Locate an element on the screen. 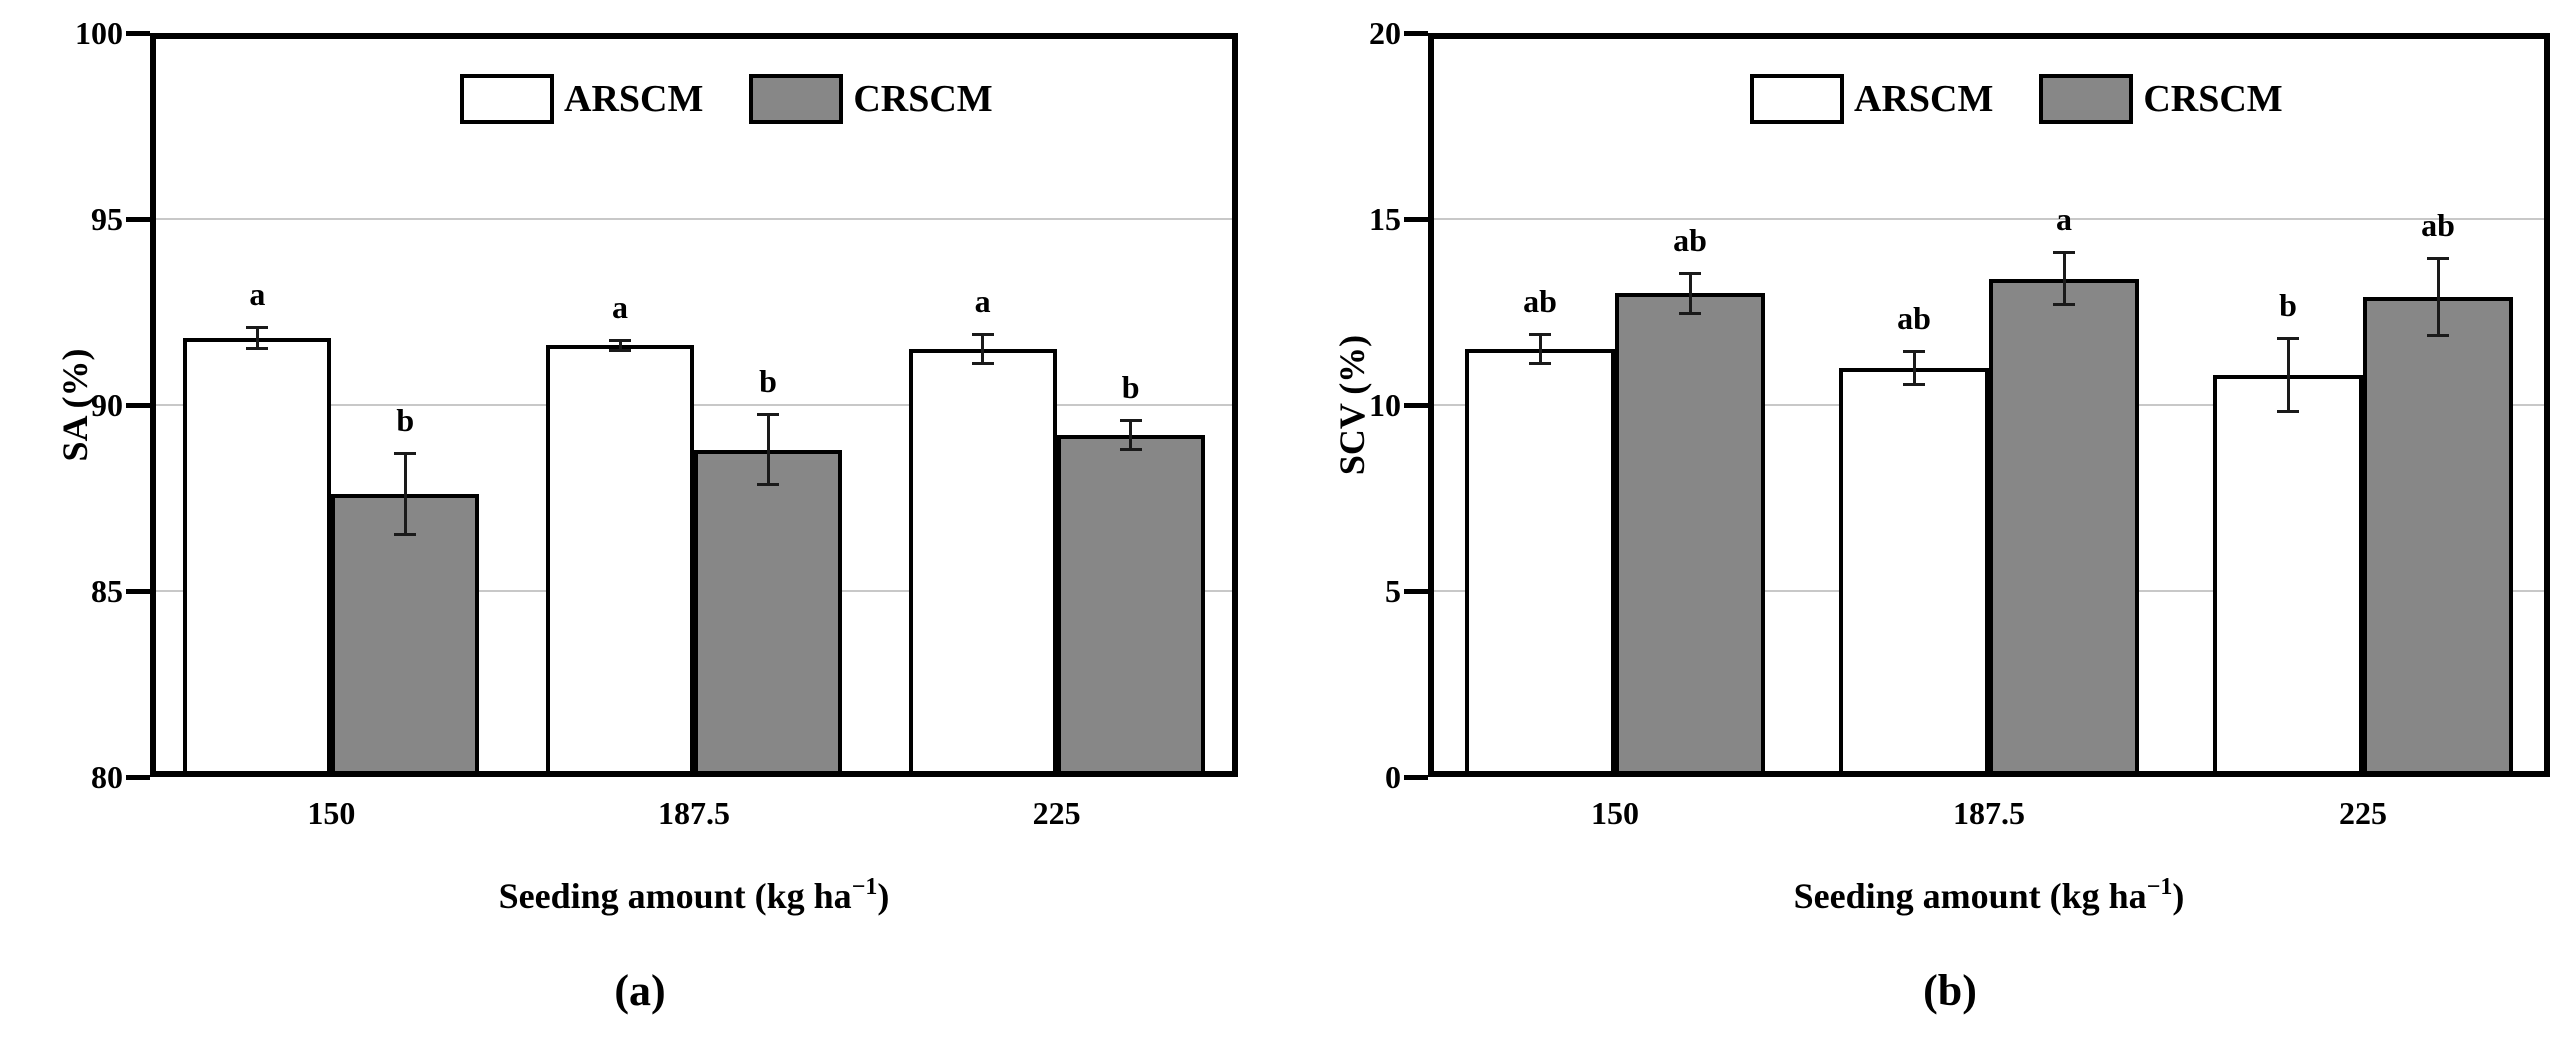 Image resolution: width=2564 pixels, height=1057 pixels. x-axis-title-b-close: ) is located at coordinates (2178, 896).